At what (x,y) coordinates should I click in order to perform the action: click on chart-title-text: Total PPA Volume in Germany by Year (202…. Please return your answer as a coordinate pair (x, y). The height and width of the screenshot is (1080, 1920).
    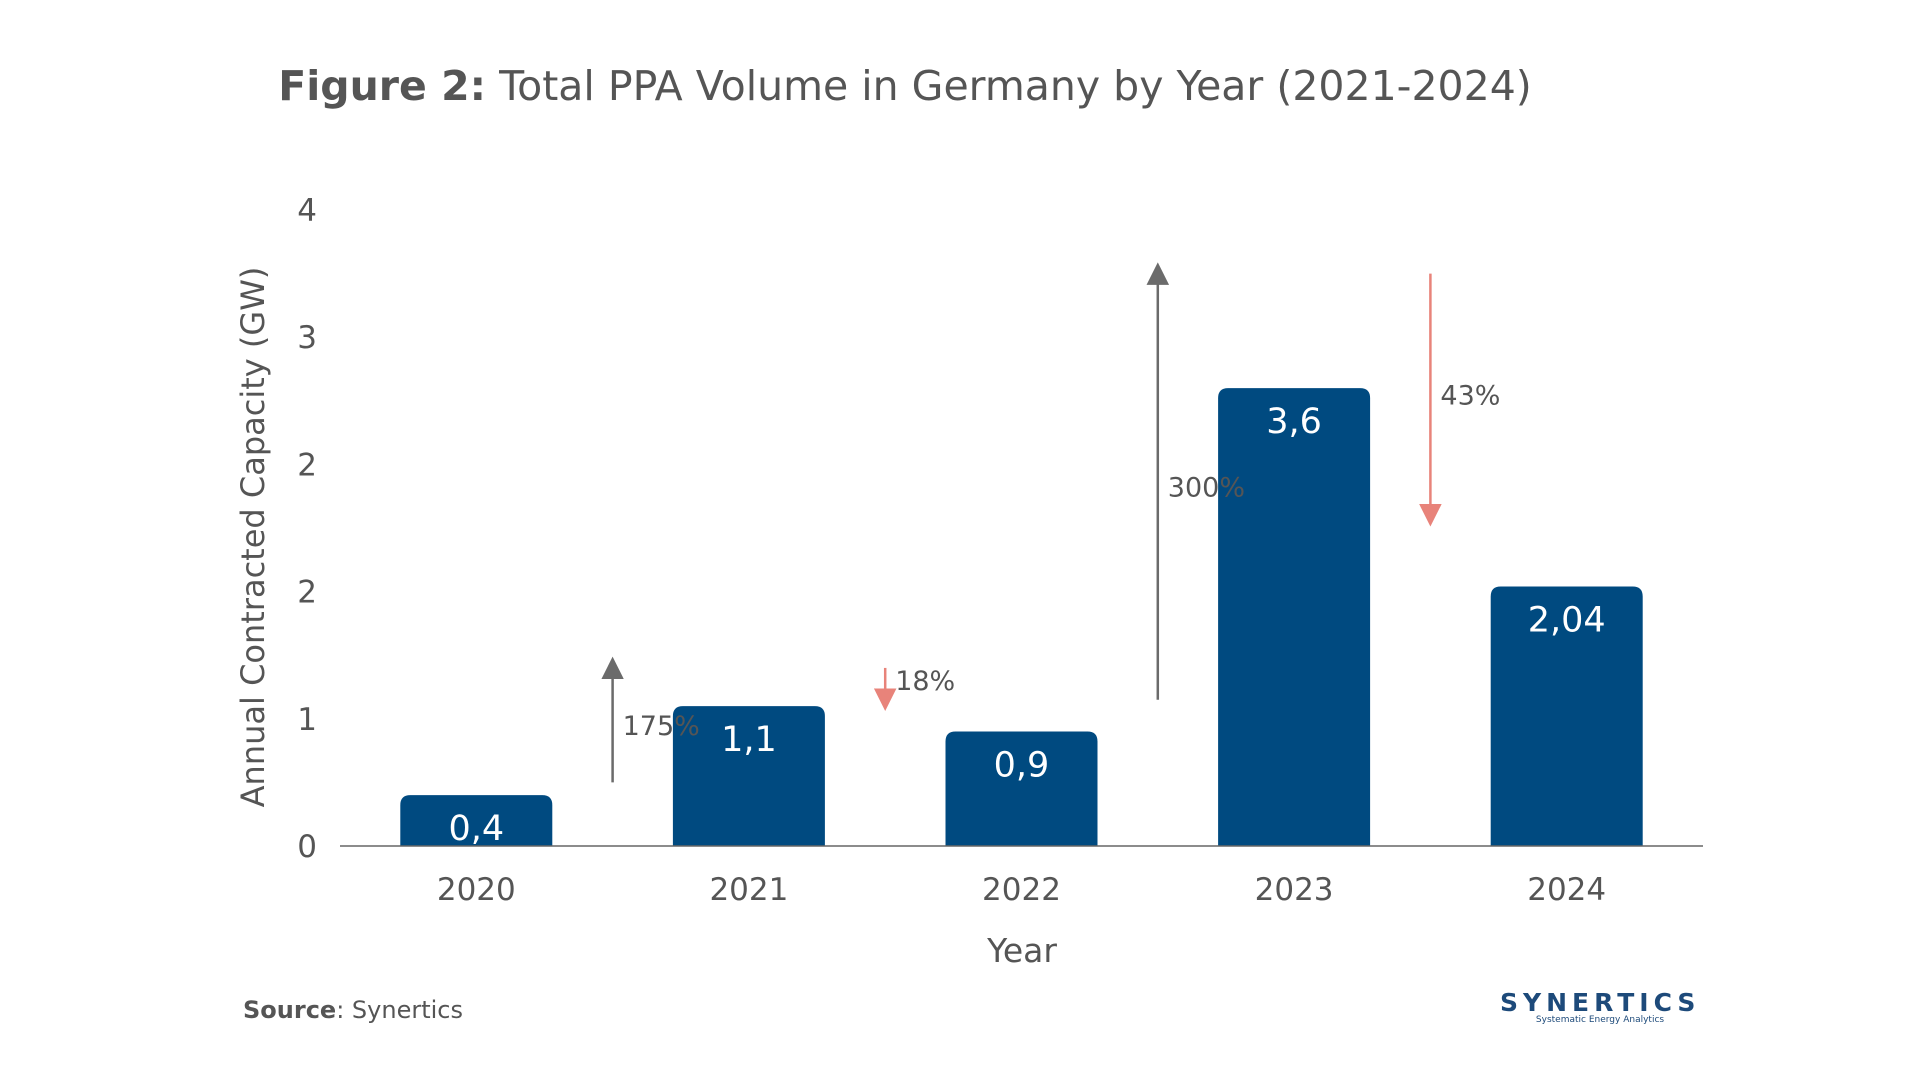
    Looking at the image, I should click on (1009, 86).